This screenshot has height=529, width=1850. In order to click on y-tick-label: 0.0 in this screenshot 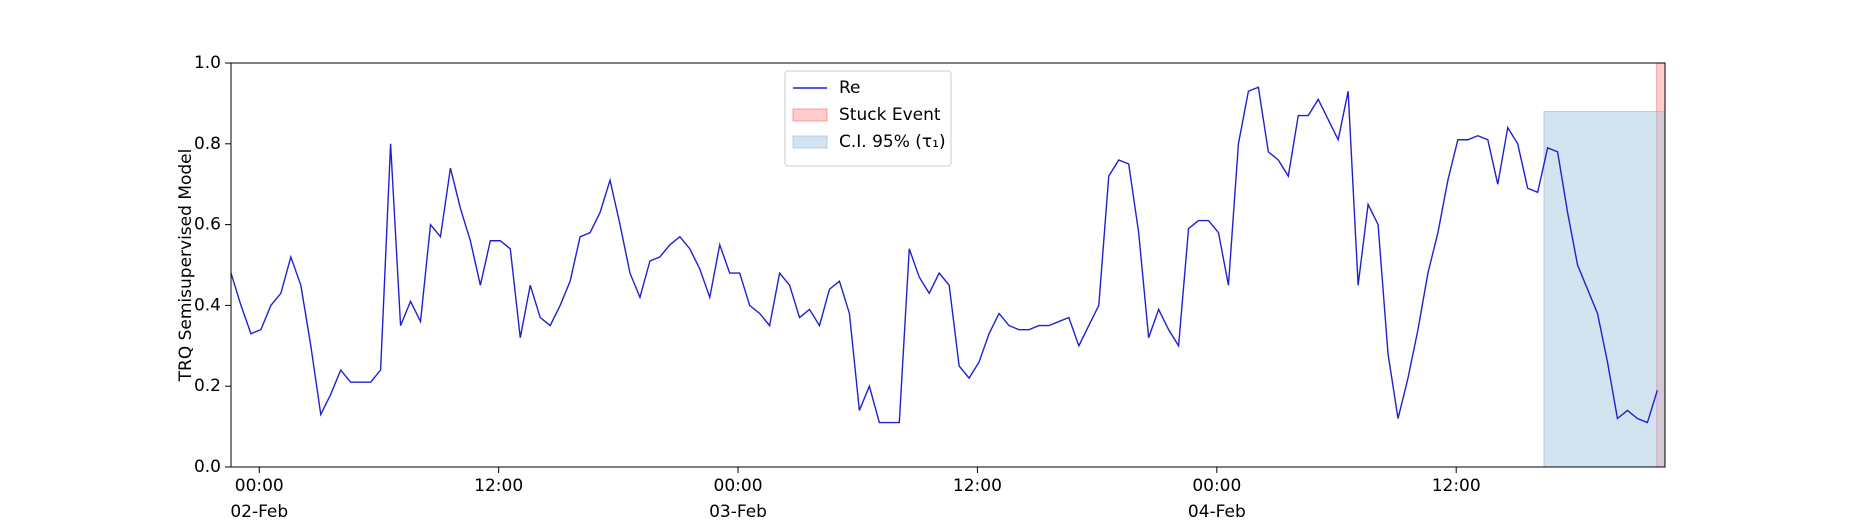, I will do `click(207, 467)`.